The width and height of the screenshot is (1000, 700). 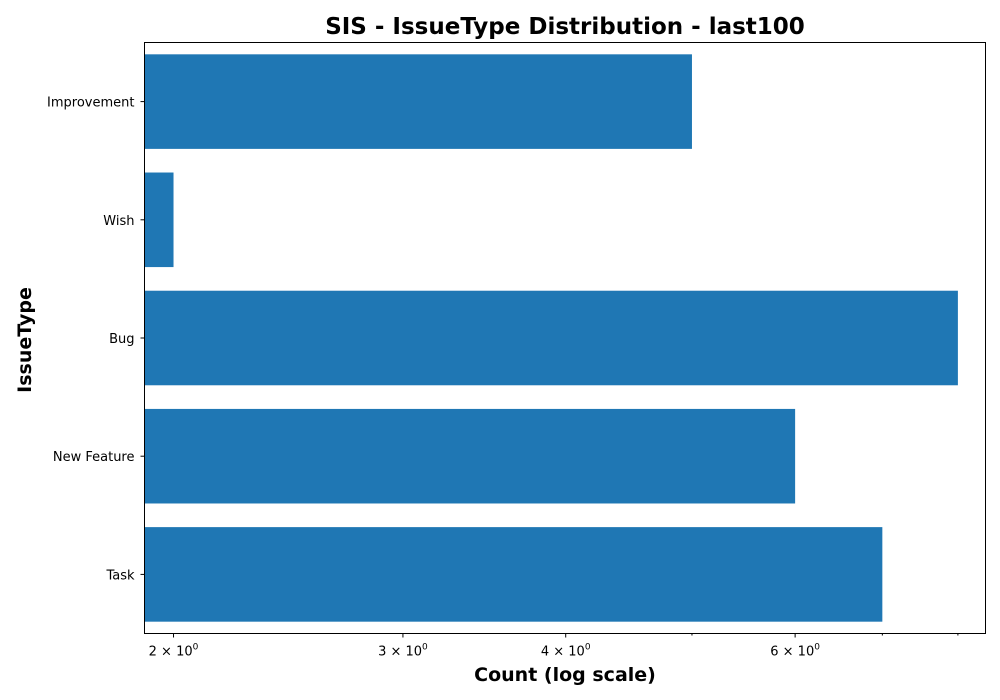 What do you see at coordinates (94, 457) in the screenshot?
I see `y-tick-label-new-feature: New Feature` at bounding box center [94, 457].